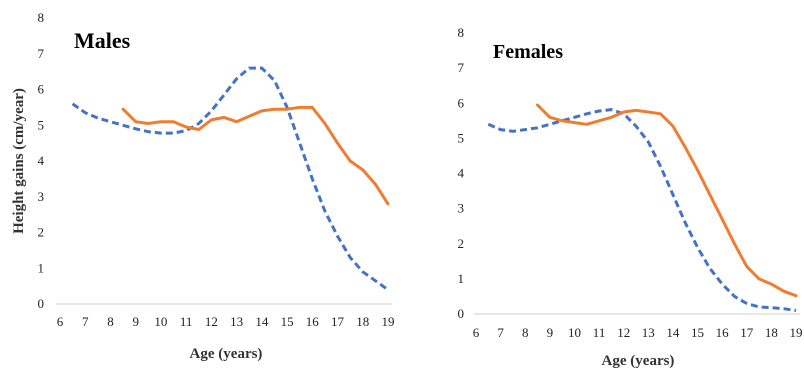 This screenshot has height=371, width=804. Describe the element at coordinates (226, 354) in the screenshot. I see `males-x-axis-title: Age (years)` at that location.